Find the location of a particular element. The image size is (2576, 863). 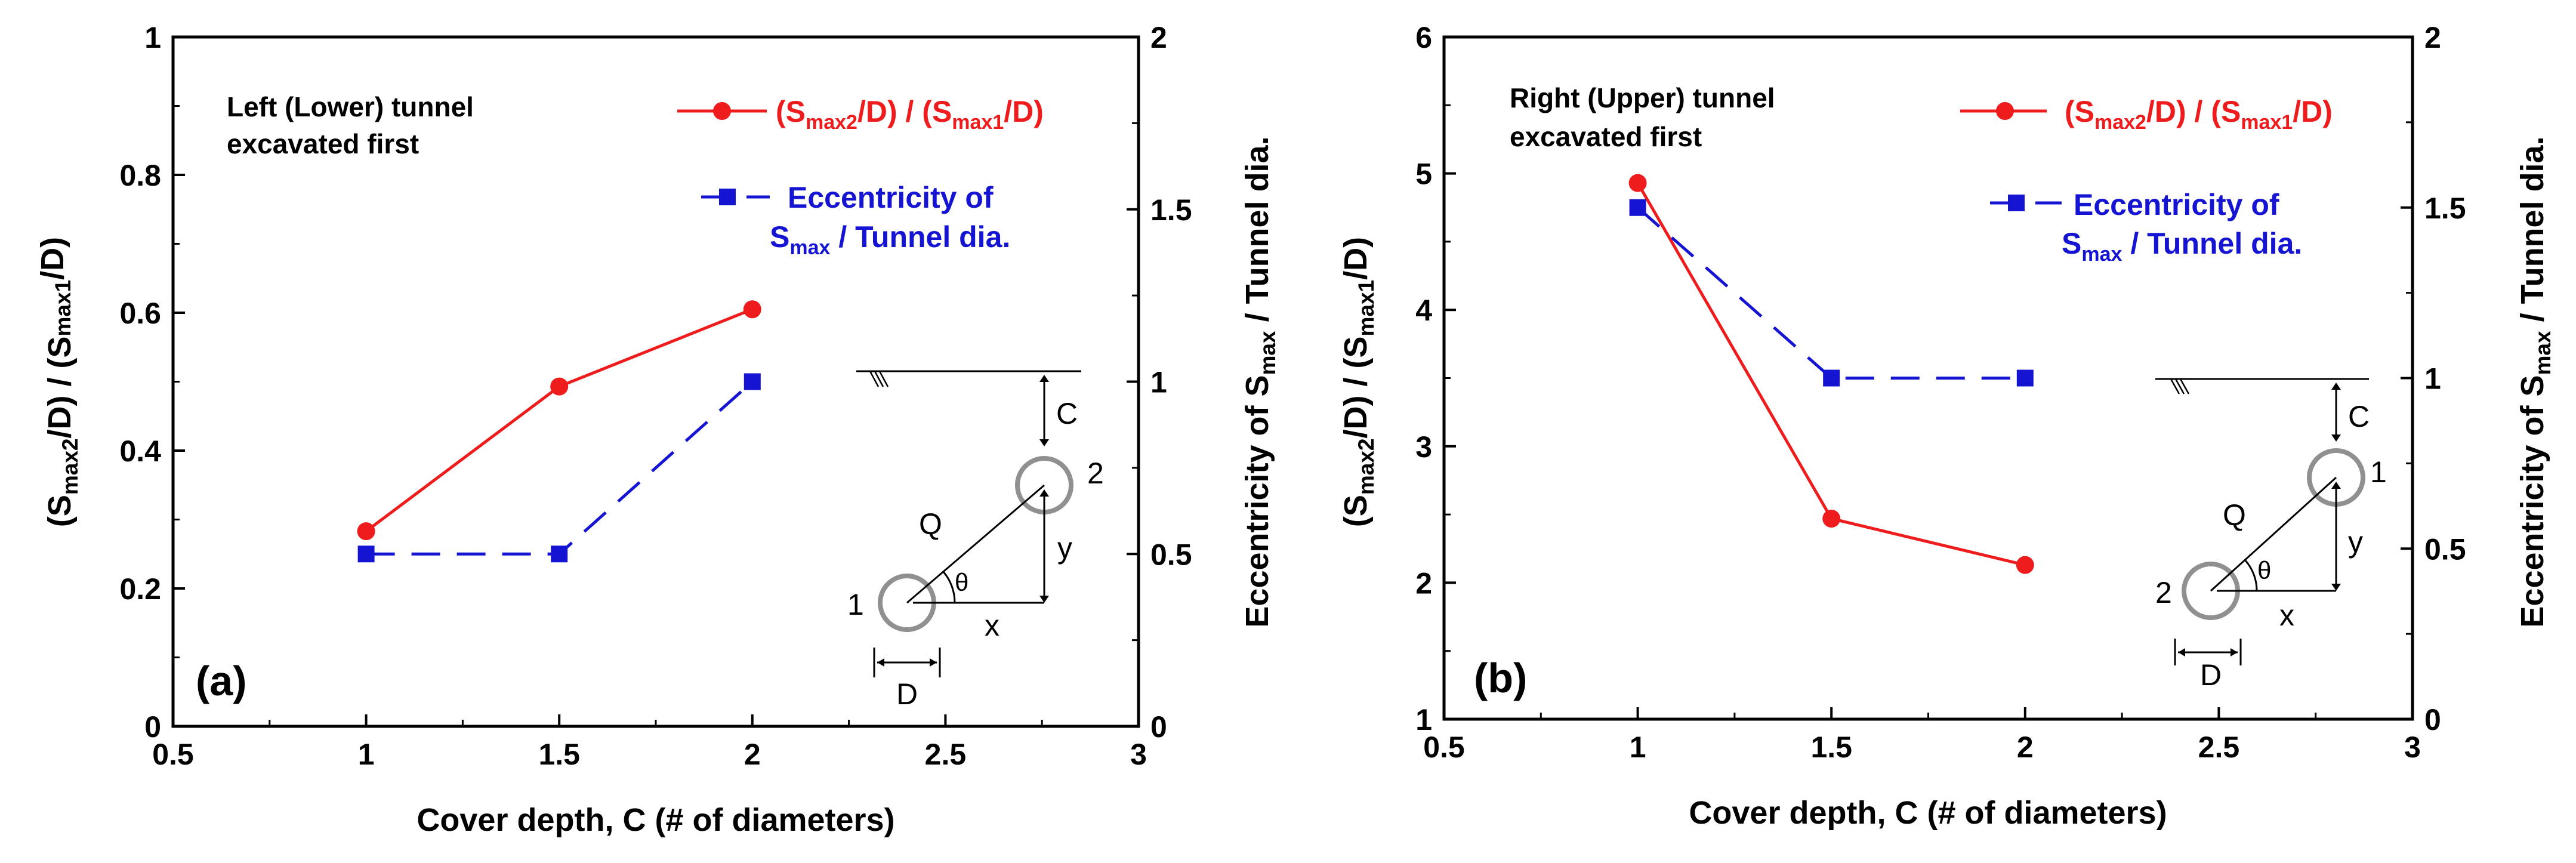

x-axis-title: Cover depth, C (# of diameters) is located at coordinates (1928, 813).